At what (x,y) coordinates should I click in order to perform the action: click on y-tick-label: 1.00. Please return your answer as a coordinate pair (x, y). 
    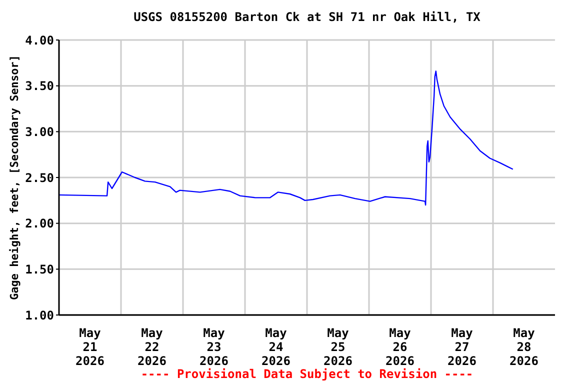
    Looking at the image, I should click on (39, 315).